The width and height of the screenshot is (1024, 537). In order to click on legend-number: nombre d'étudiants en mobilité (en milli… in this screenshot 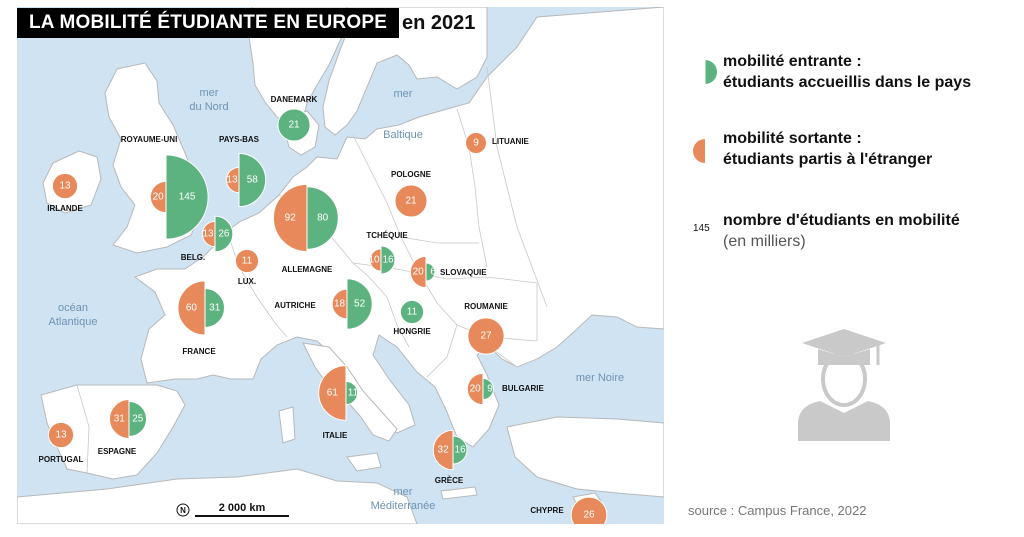, I will do `click(841, 231)`.